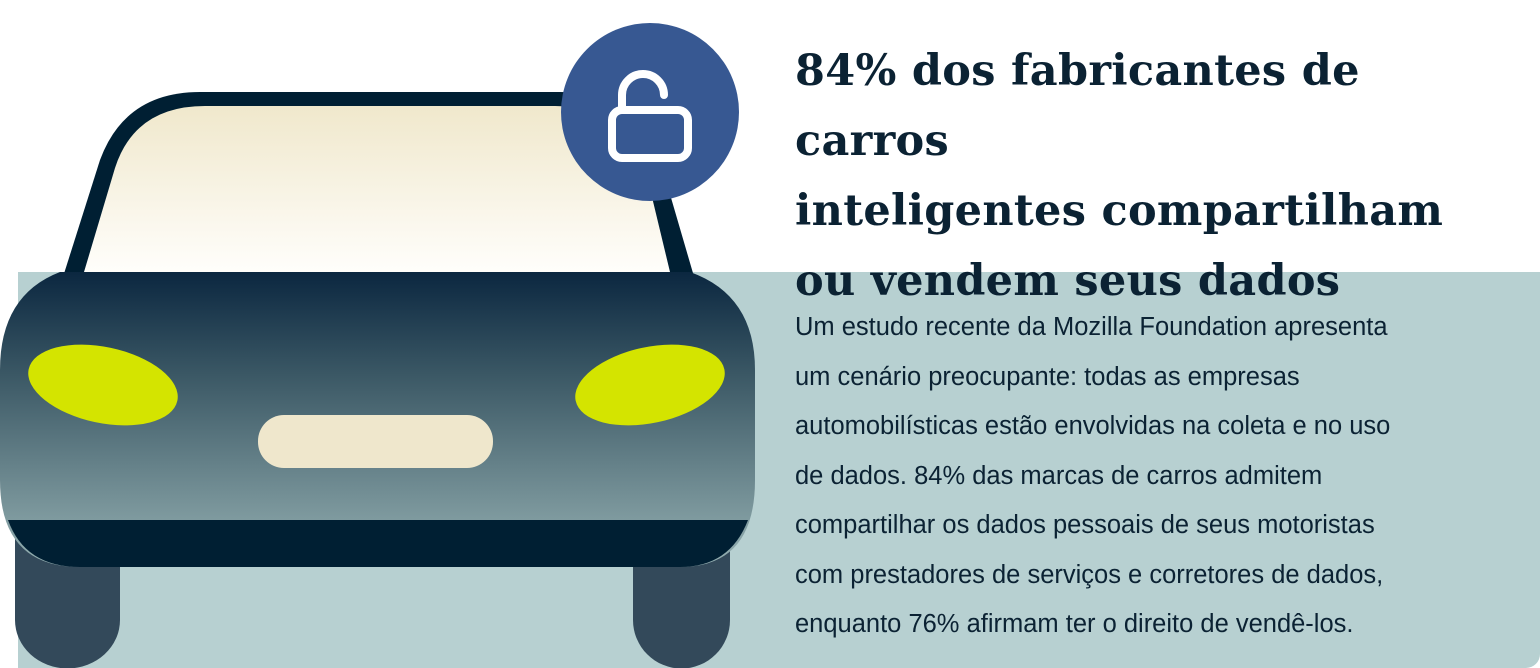  I want to click on headline-line: ou vendem seus dados, so click(1068, 281).